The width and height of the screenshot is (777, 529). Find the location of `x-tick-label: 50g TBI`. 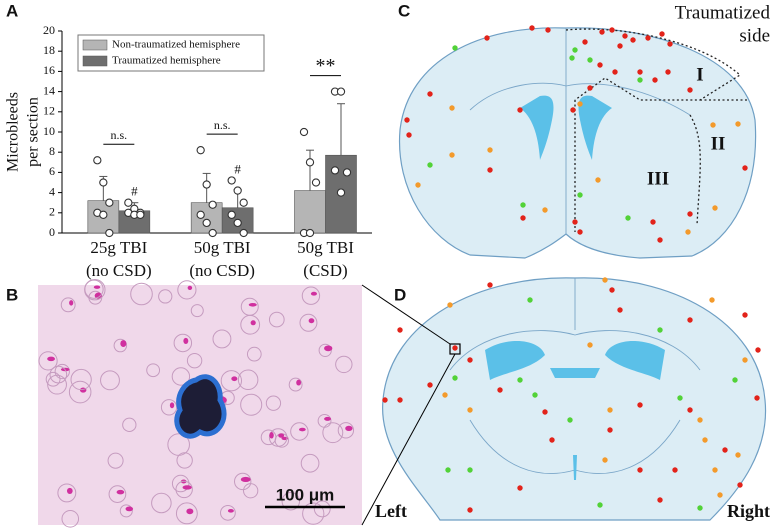

x-tick-label: 50g TBI is located at coordinates (222, 247).